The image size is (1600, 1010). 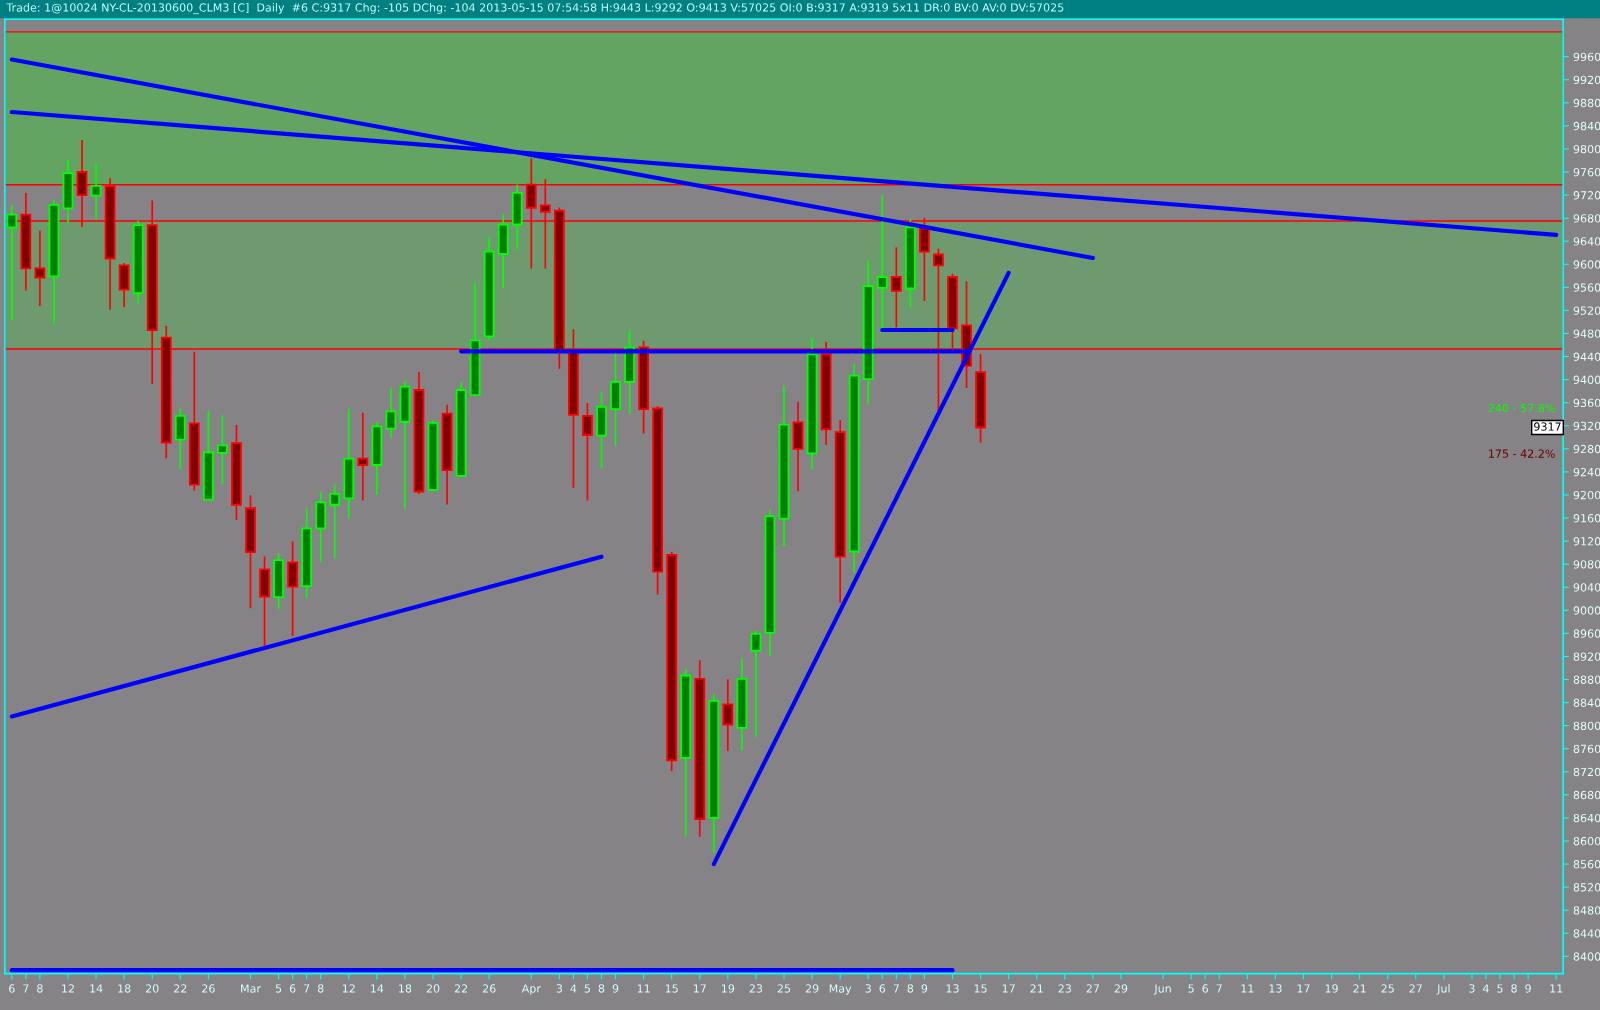 What do you see at coordinates (1586, 610) in the screenshot?
I see `y-tick-label: 9000` at bounding box center [1586, 610].